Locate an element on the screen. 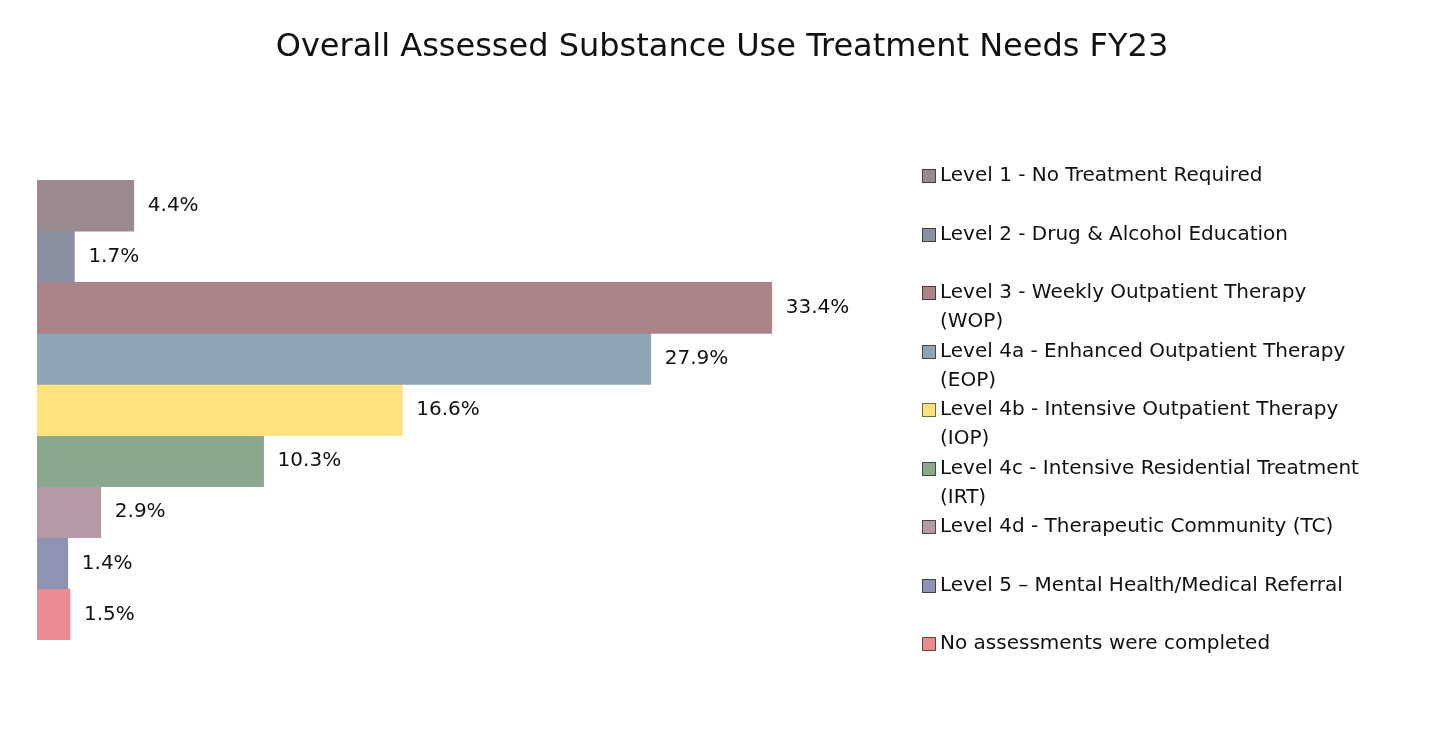 This screenshot has width=1444, height=732. data-label: 4.4% is located at coordinates (173, 203).